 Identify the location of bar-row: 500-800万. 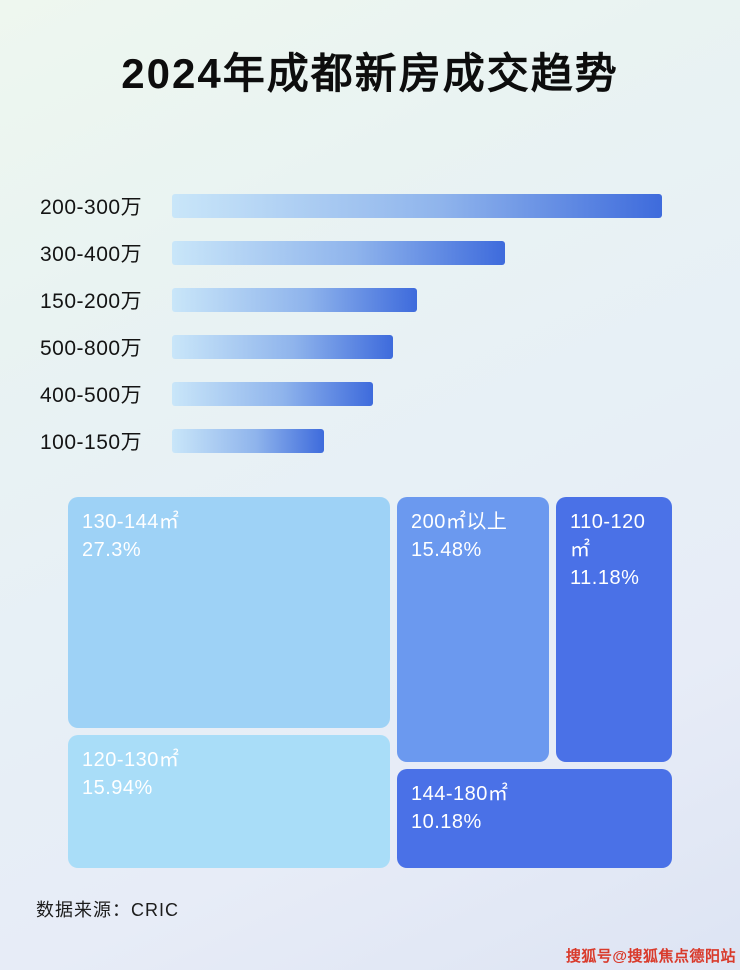
(370, 346).